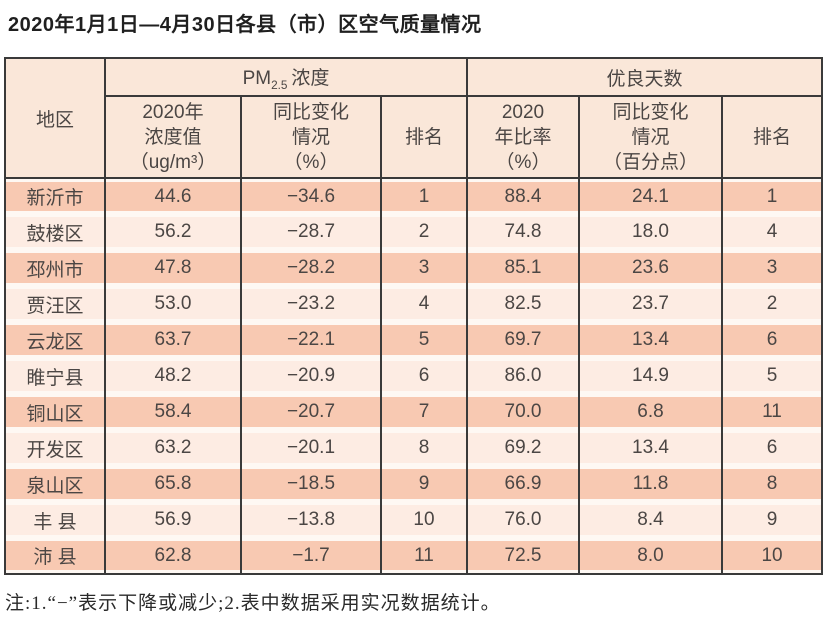 The image size is (825, 620). What do you see at coordinates (311, 412) in the screenshot?
I see `pm-change-cell: −20.7` at bounding box center [311, 412].